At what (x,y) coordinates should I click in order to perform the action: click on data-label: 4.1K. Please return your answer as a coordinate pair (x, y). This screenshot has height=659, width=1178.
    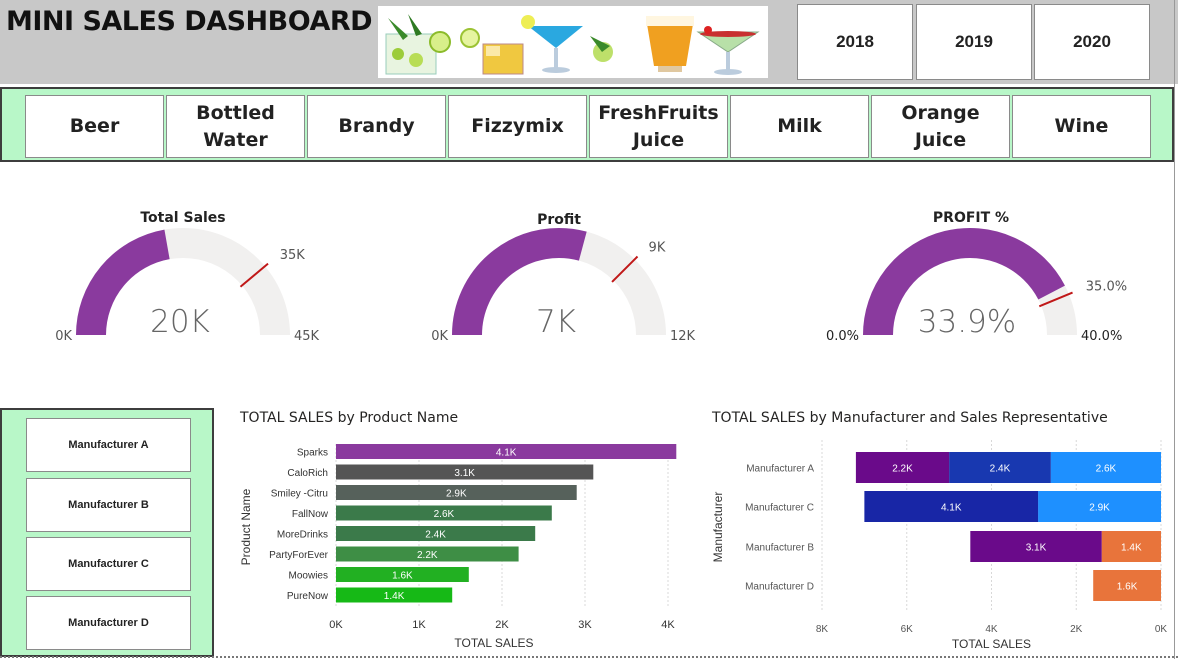
    Looking at the image, I should click on (951, 508).